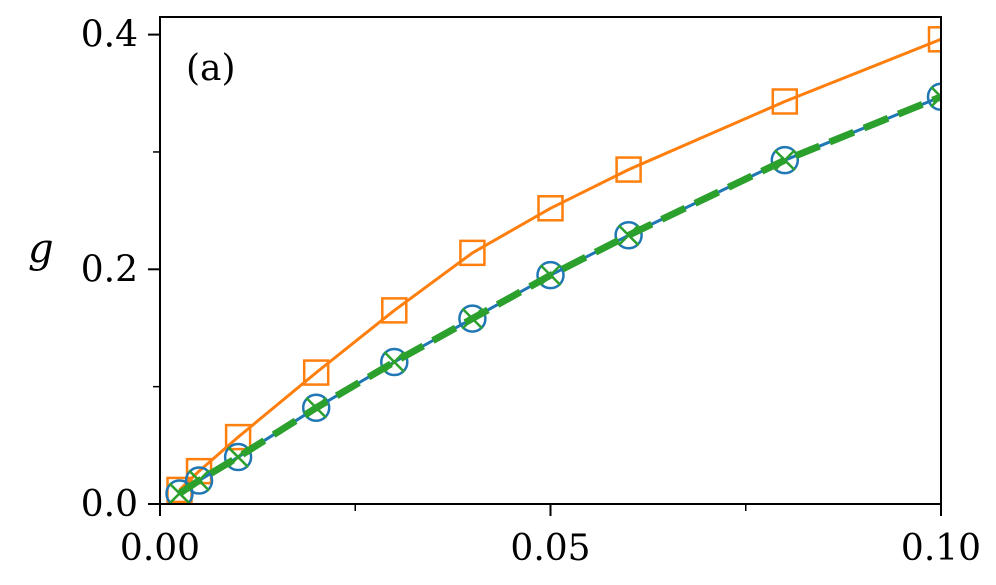 This screenshot has height=585, width=996. I want to click on y-tick-label: 0.0, so click(109, 504).